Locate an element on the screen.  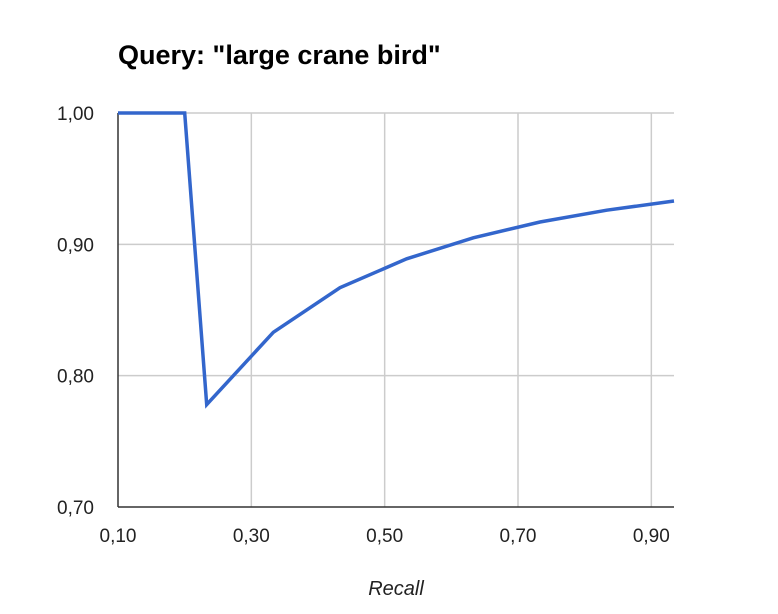
x-tick-label: 0,50 is located at coordinates (384, 536).